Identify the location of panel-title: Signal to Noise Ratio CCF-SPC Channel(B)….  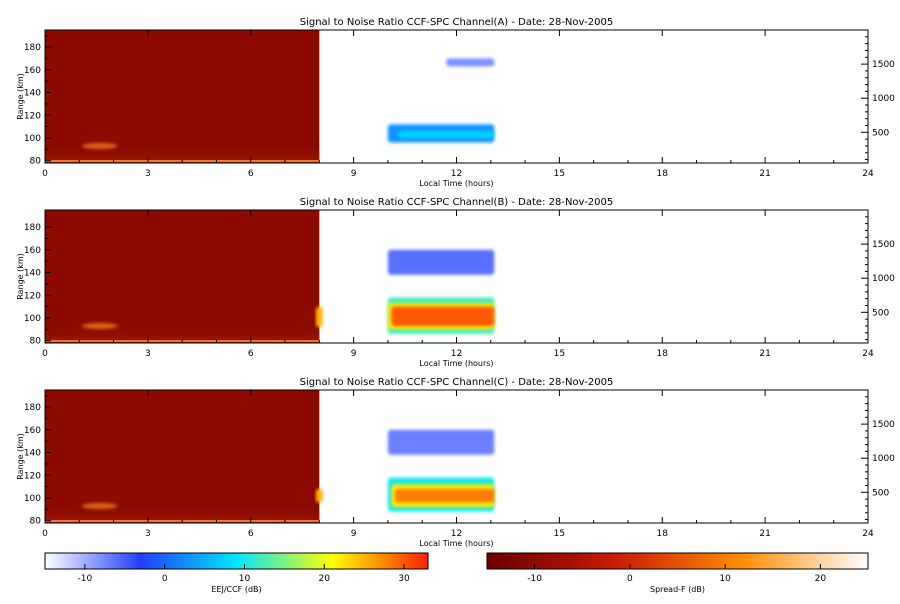
(457, 202).